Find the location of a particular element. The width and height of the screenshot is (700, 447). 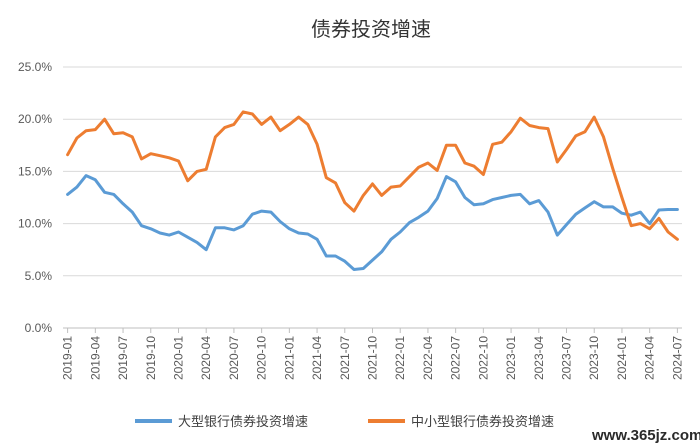

y-tick-label: 20.0% is located at coordinates (35, 119).